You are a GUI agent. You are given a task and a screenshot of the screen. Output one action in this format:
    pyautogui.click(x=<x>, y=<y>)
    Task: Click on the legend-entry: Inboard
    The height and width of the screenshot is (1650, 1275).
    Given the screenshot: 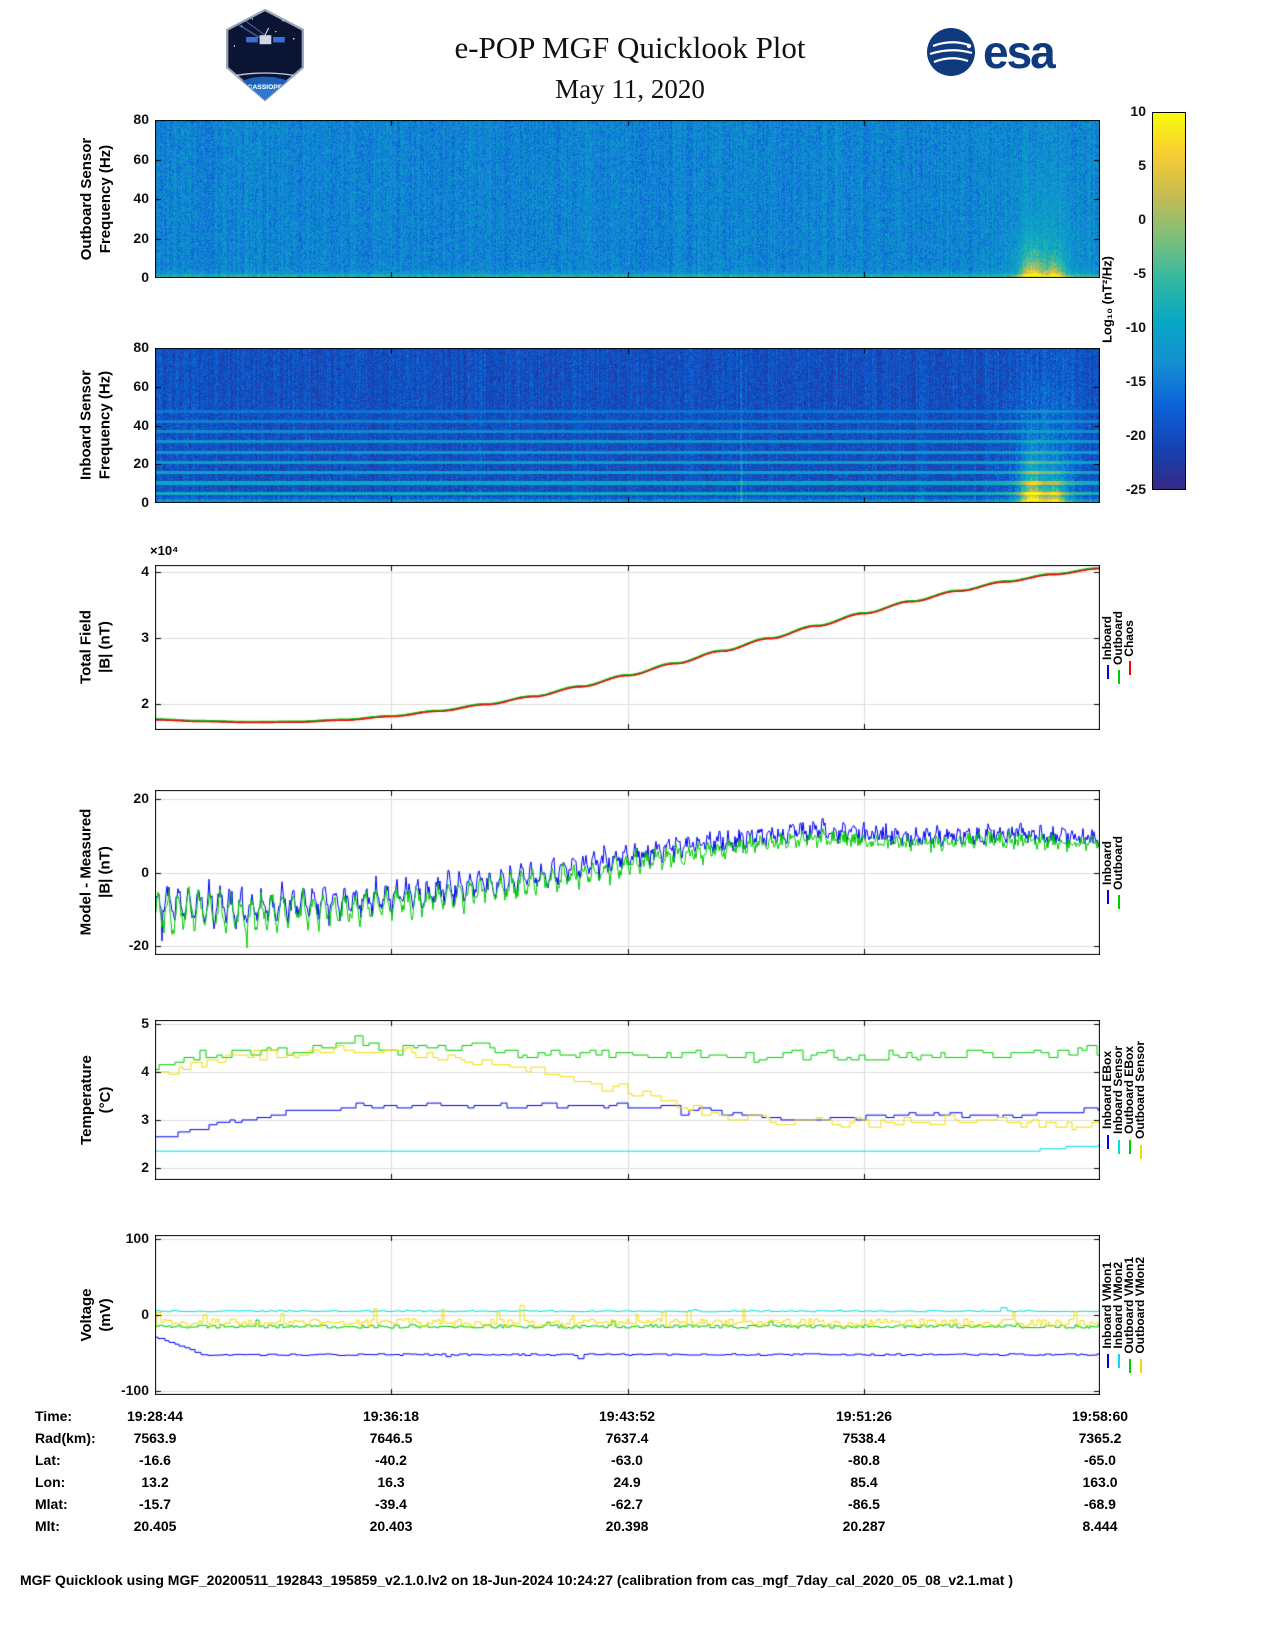 What is the action you would take?
    pyautogui.click(x=1107, y=872)
    